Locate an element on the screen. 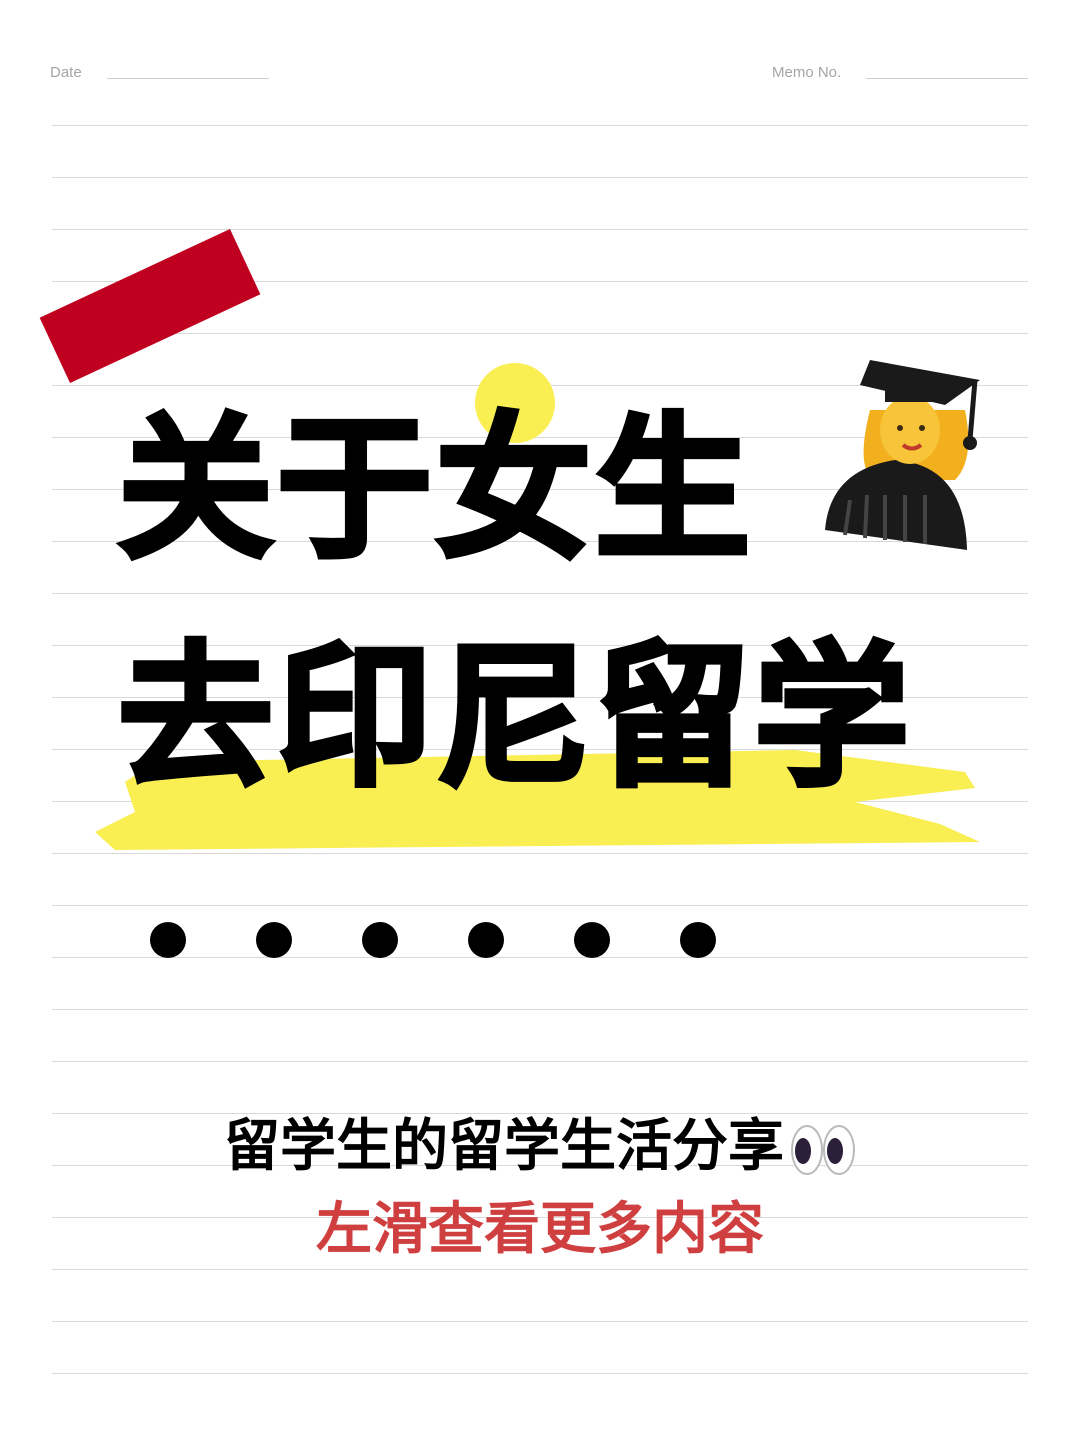 The width and height of the screenshot is (1080, 1440). date-line is located at coordinates (188, 78).